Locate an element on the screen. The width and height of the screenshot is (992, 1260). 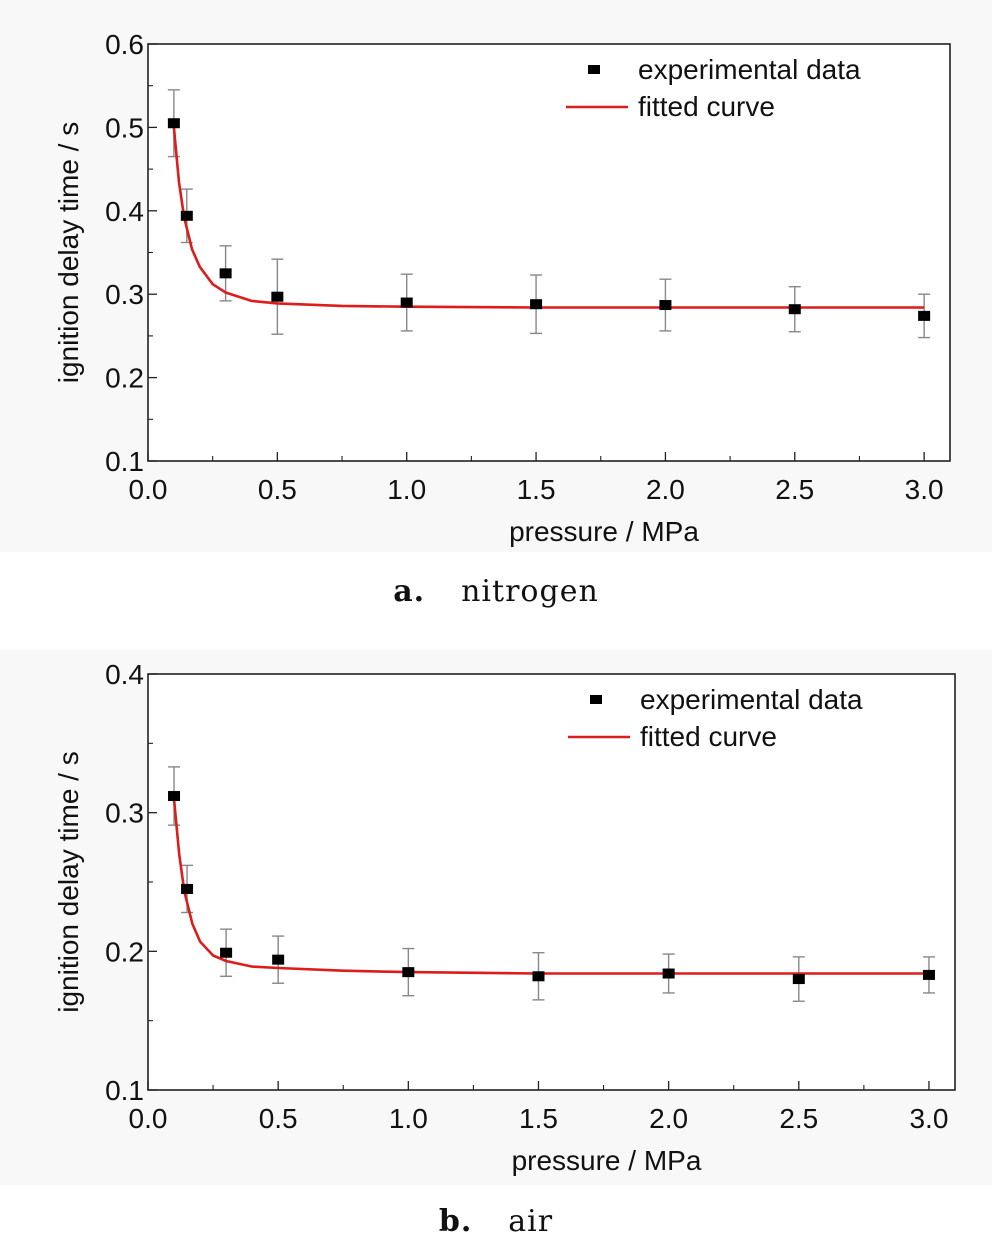
caption-a: a. nitrogen is located at coordinates (496, 591).